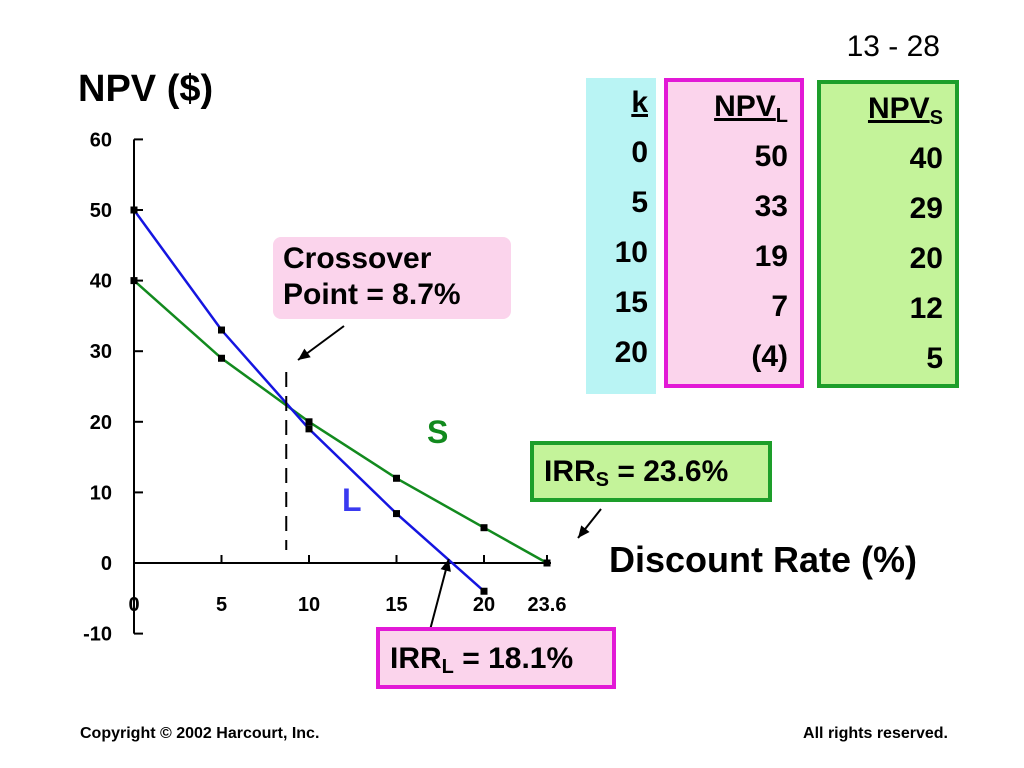 Image resolution: width=1024 pixels, height=768 pixels. Describe the element at coordinates (416, 658) in the screenshot. I see `irr-l-base: IRR` at that location.